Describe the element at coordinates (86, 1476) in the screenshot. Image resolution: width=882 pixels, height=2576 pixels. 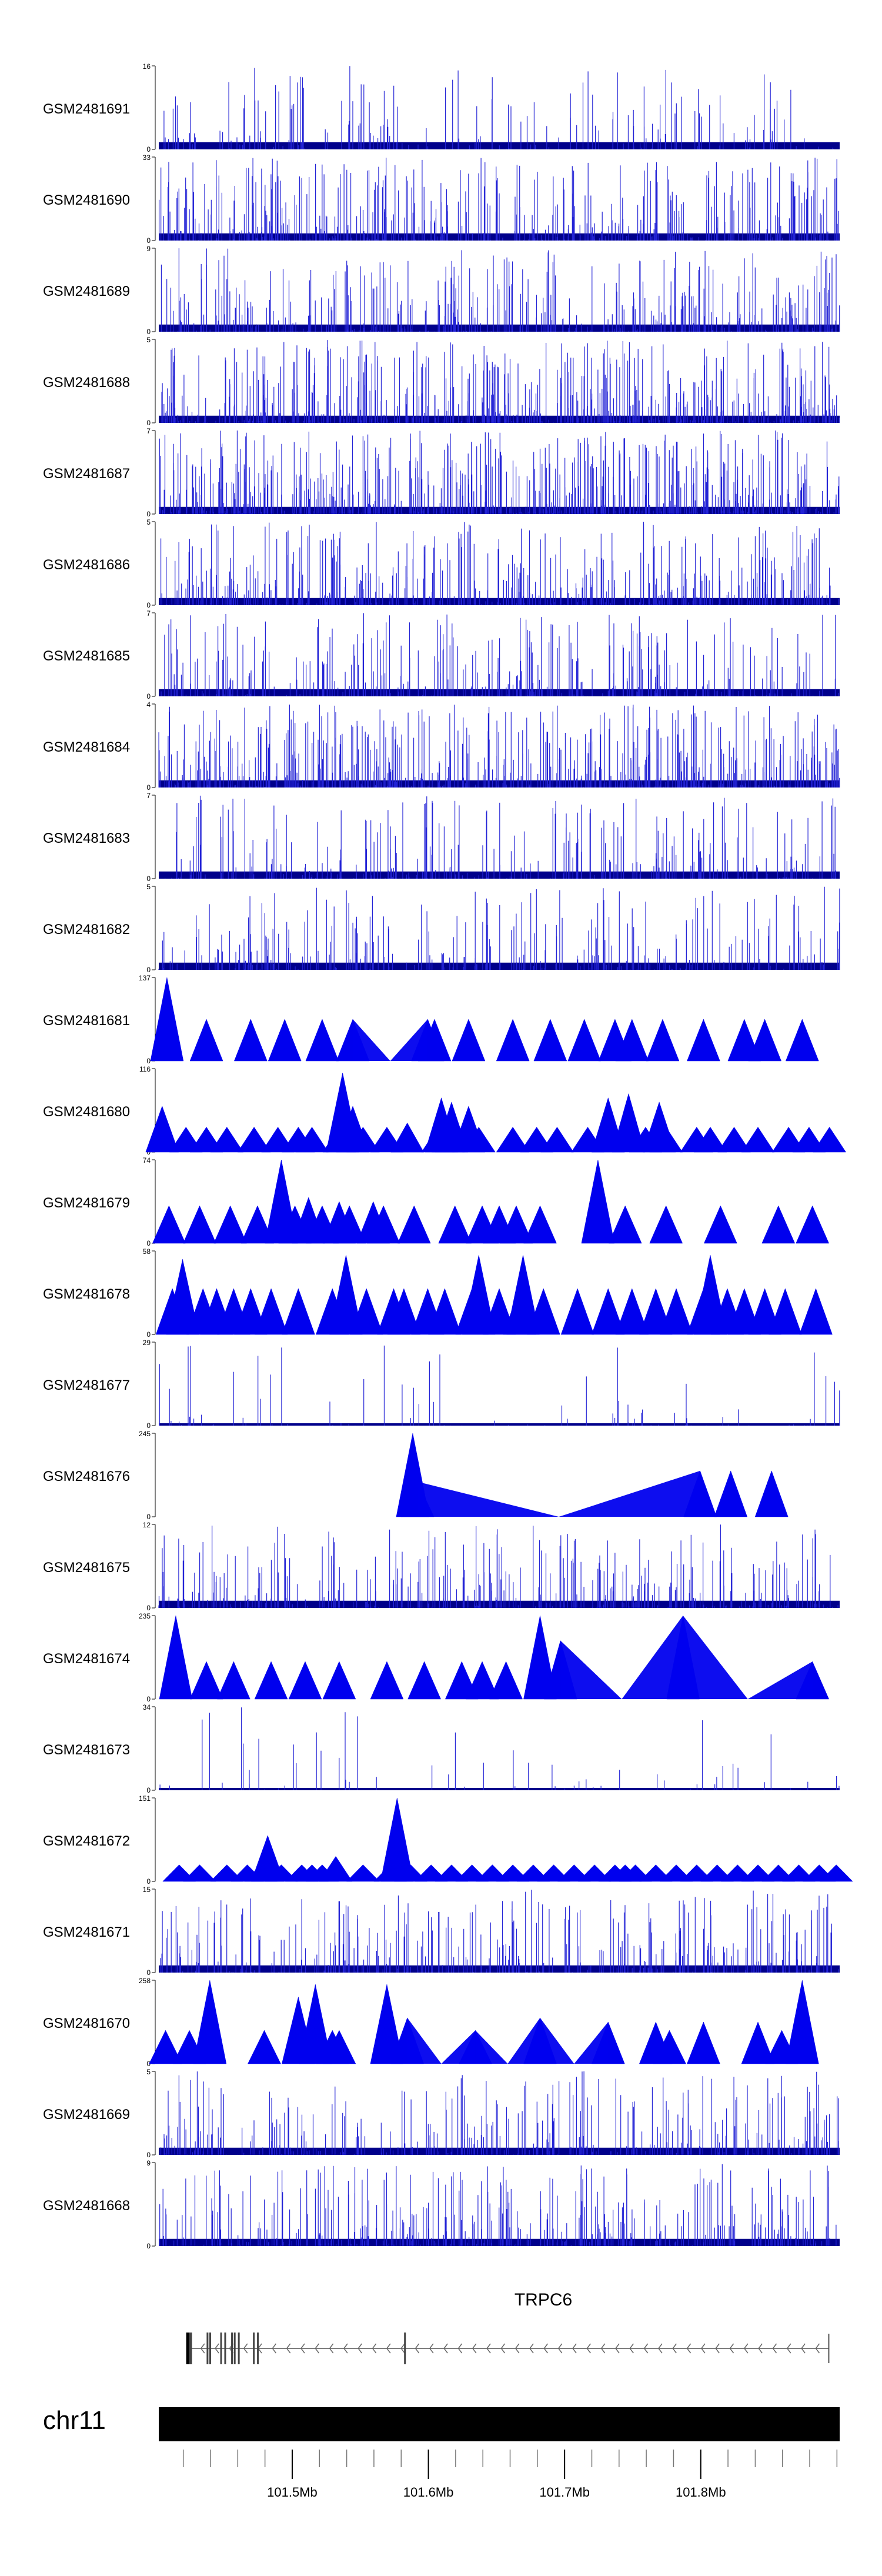
I see `track-label: GSM2481676` at that location.